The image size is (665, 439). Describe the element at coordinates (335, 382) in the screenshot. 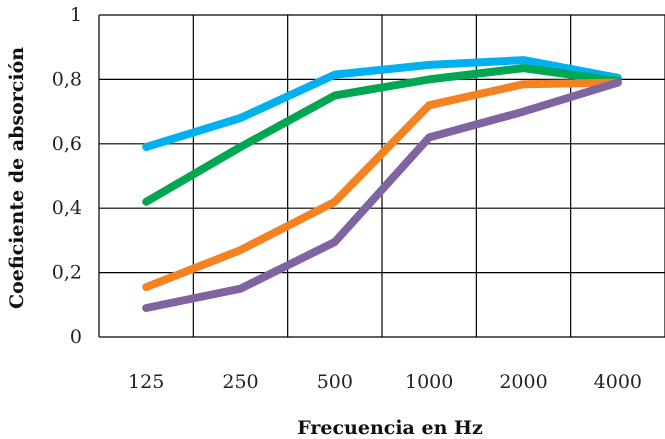

I see `x-tick-label: 500` at that location.